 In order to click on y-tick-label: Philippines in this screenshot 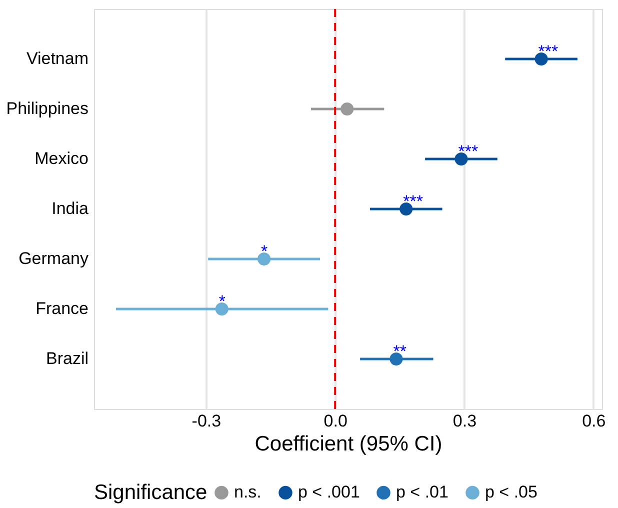, I will do `click(47, 108)`.